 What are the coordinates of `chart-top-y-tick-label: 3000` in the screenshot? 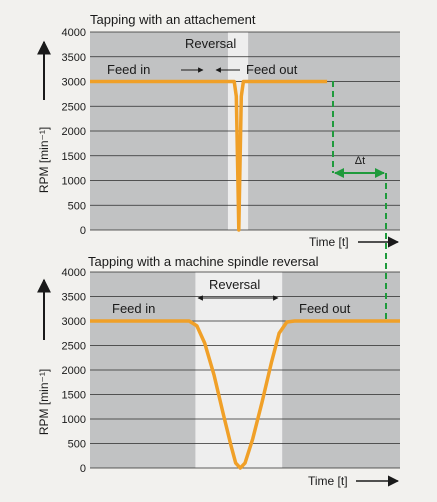 It's located at (74, 83).